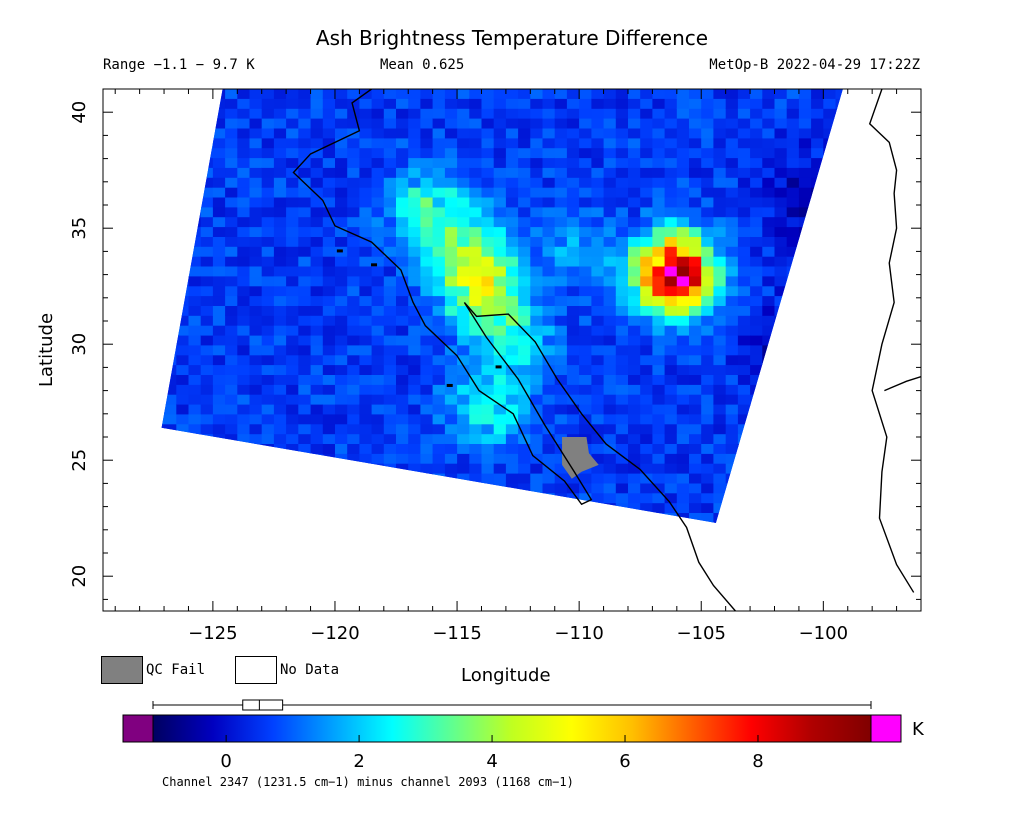 The width and height of the screenshot is (1024, 813). Describe the element at coordinates (334, 633) in the screenshot. I see `x-tick-label: −120` at that location.